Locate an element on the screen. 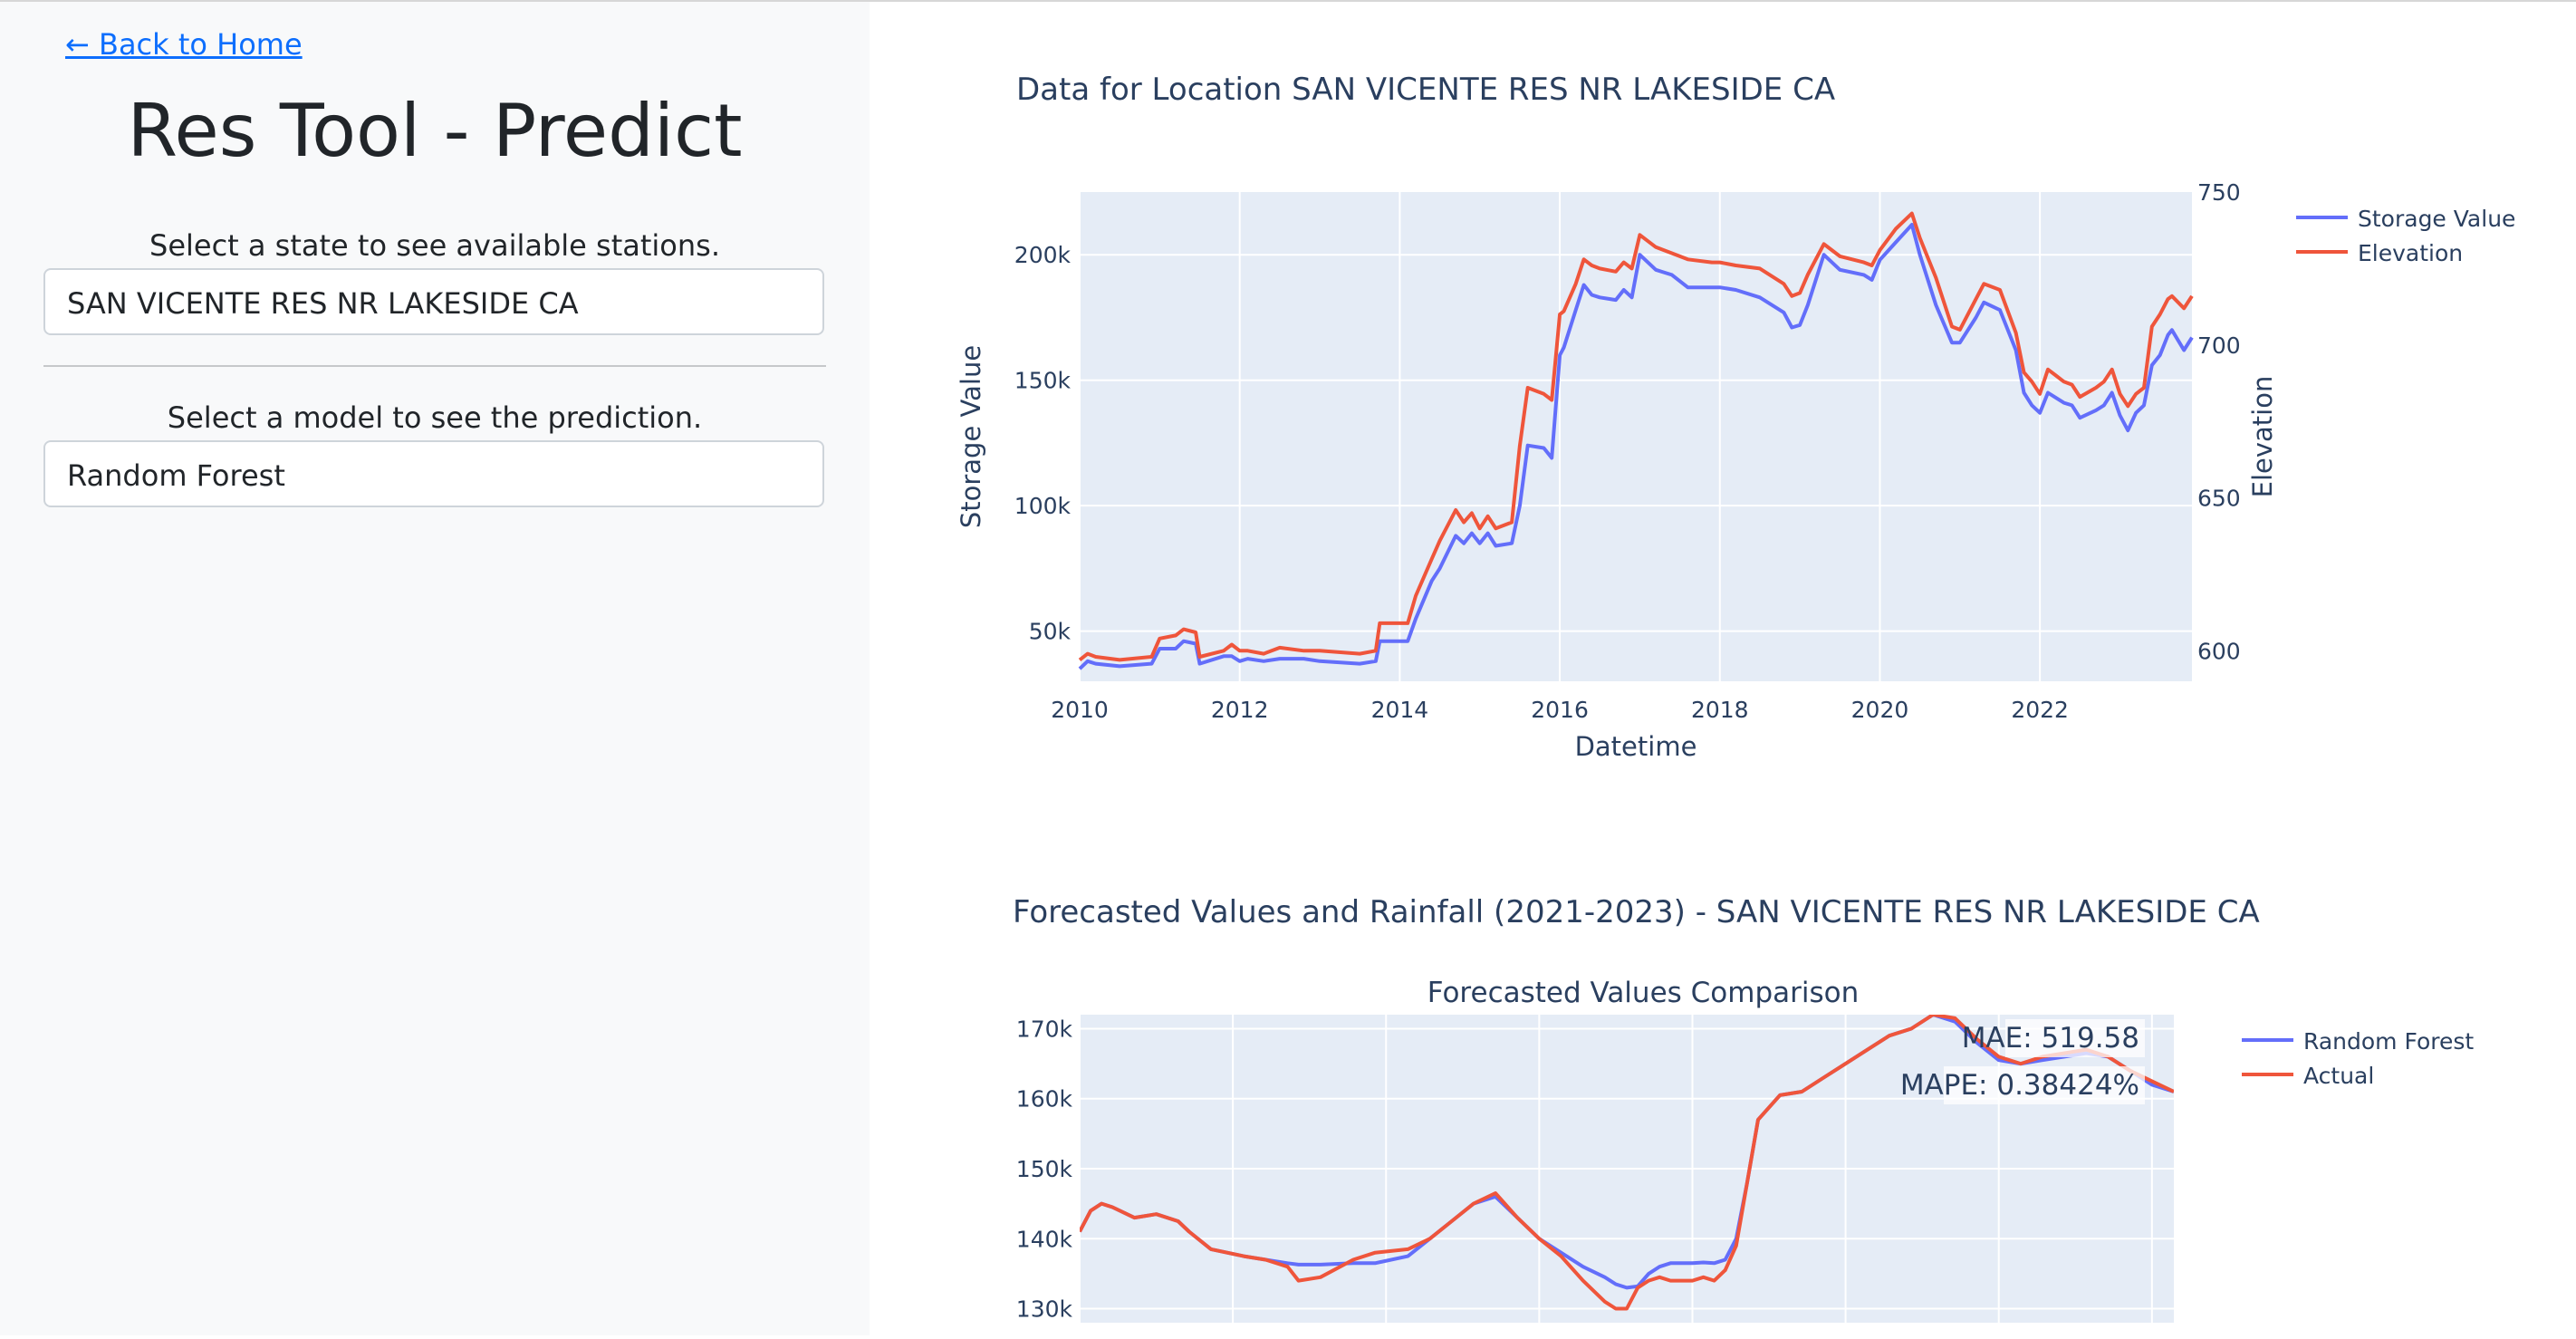 The image size is (2576, 1339). chart2-title: Forecasted Values Comparison is located at coordinates (1643, 993).